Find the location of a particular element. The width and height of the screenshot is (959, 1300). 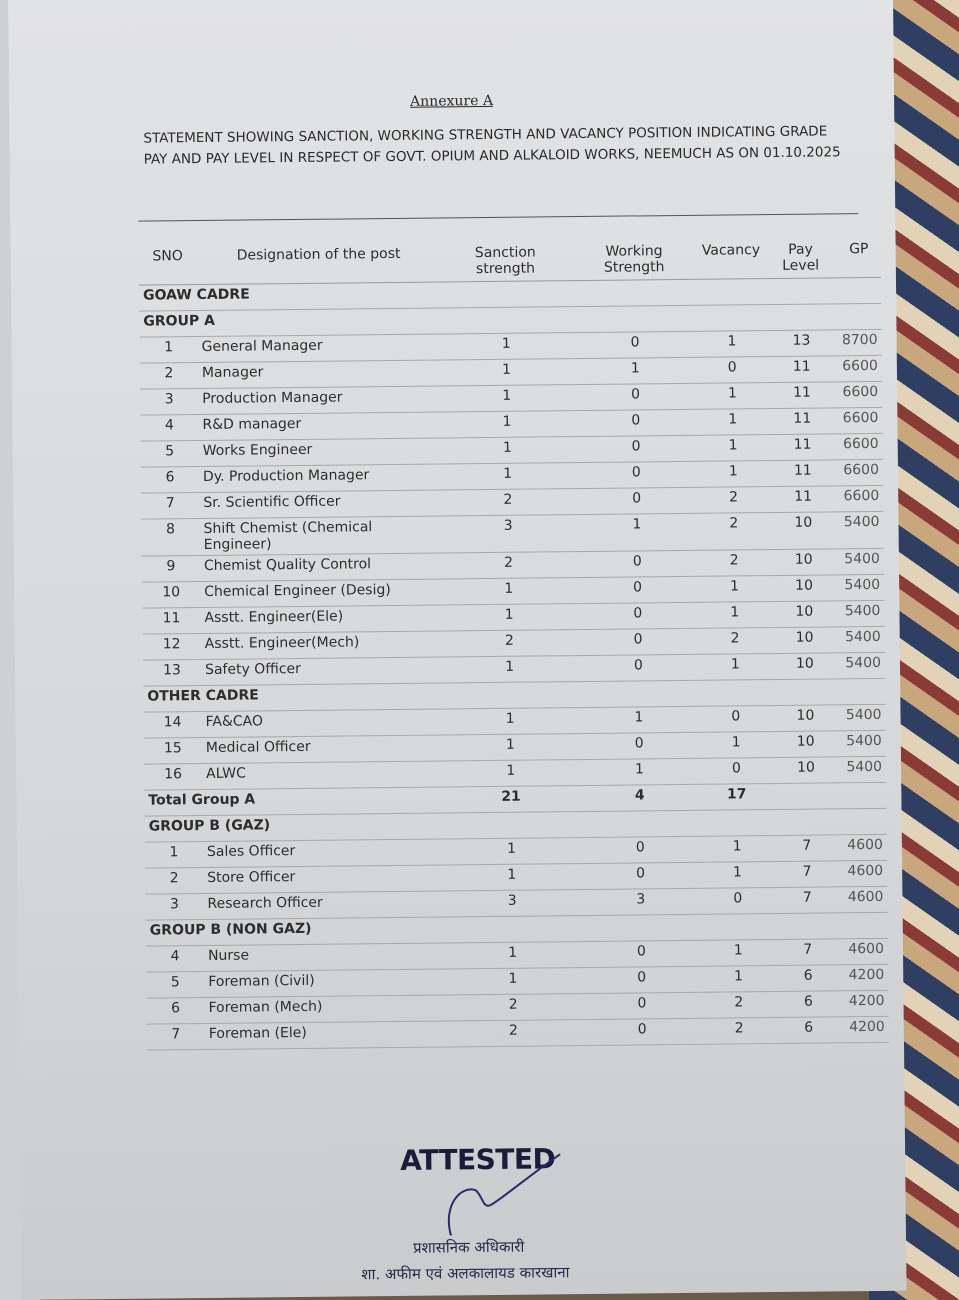

designation-cell: Sr. Scientific Officer is located at coordinates (321, 504).